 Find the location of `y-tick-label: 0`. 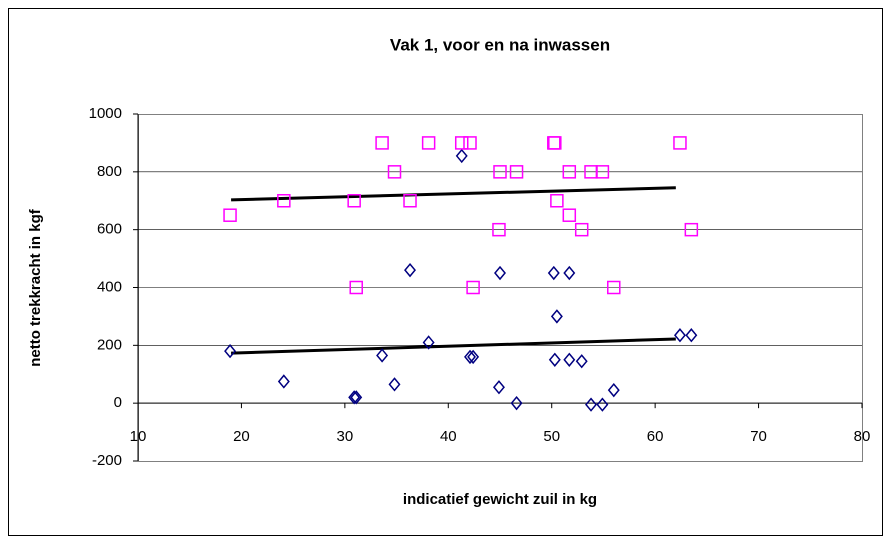

y-tick-label: 0 is located at coordinates (118, 402).